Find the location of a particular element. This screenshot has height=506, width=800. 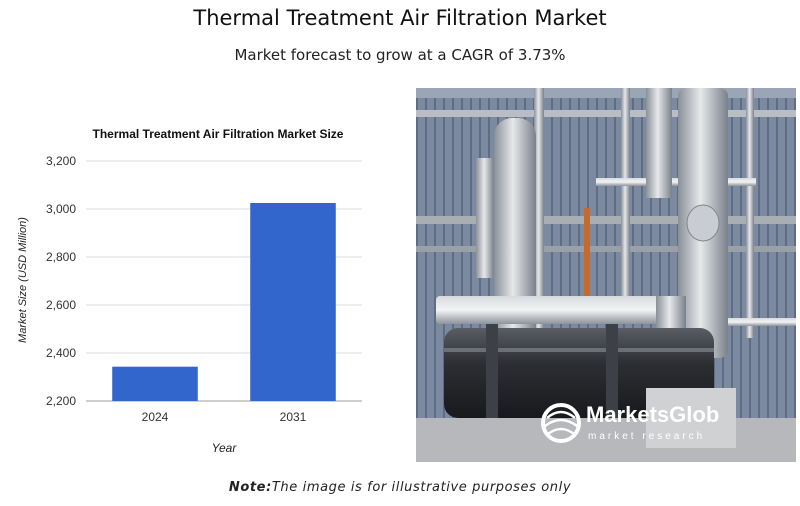

y-tick-label: 2,200 is located at coordinates (61, 401).